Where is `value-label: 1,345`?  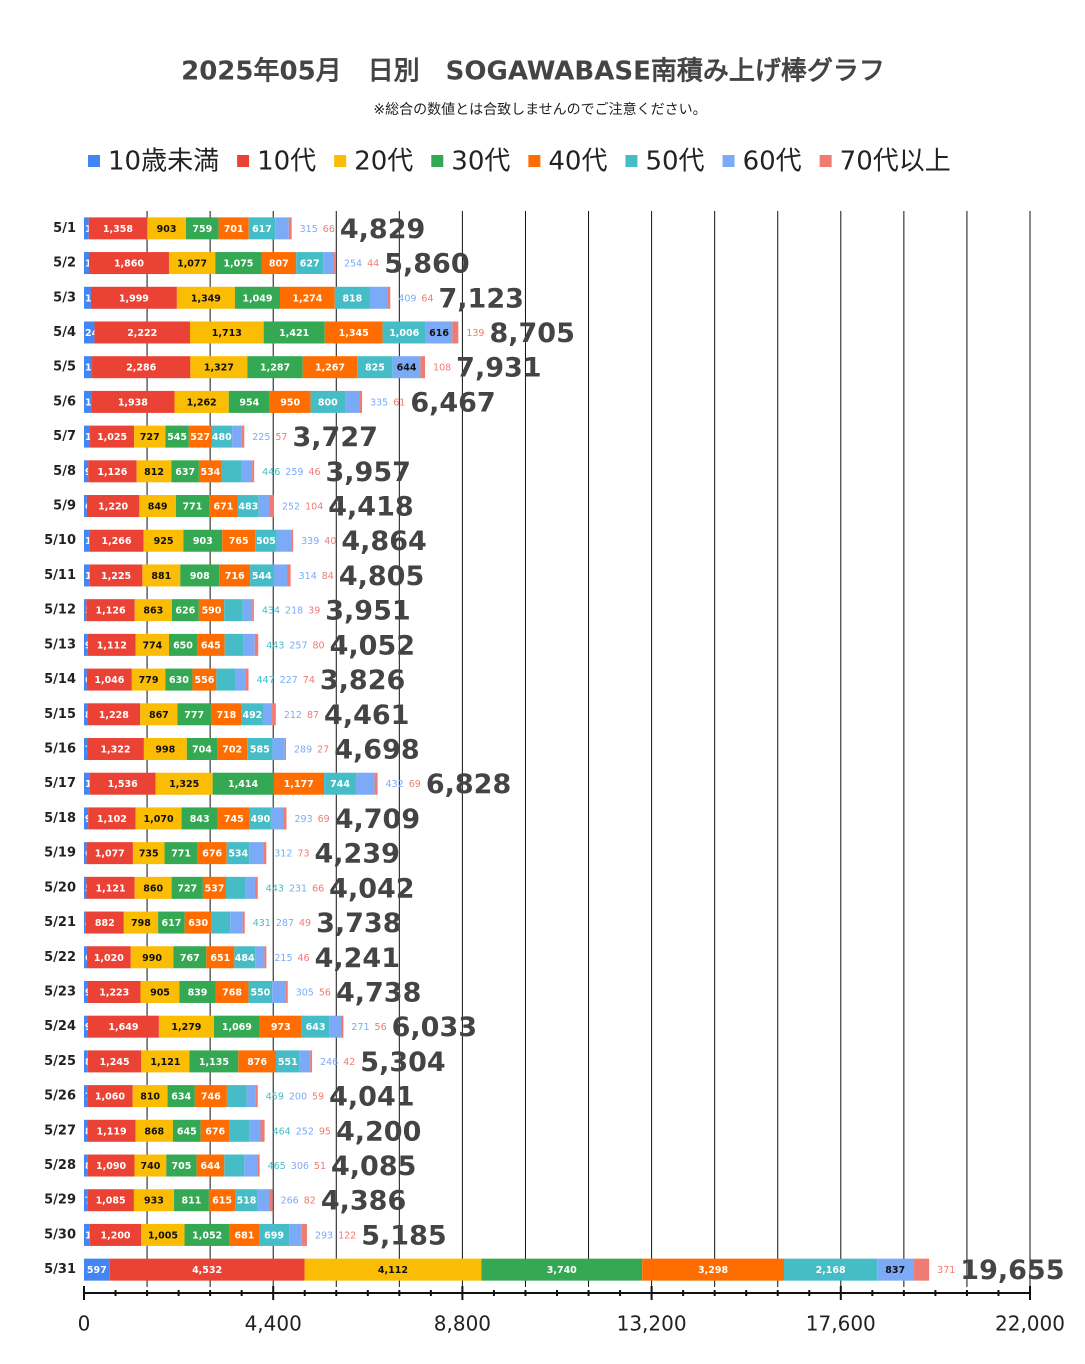
value-label: 1,345 is located at coordinates (354, 333).